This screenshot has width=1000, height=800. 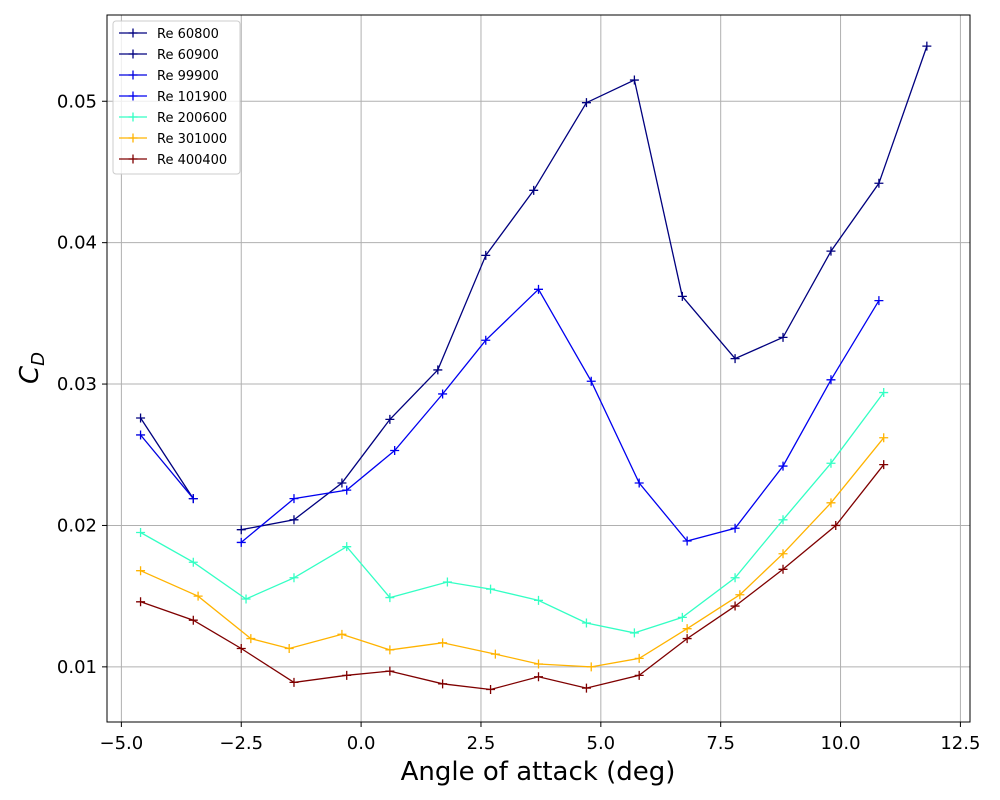 What do you see at coordinates (77, 667) in the screenshot?
I see `y-tick-label: 0.01` at bounding box center [77, 667].